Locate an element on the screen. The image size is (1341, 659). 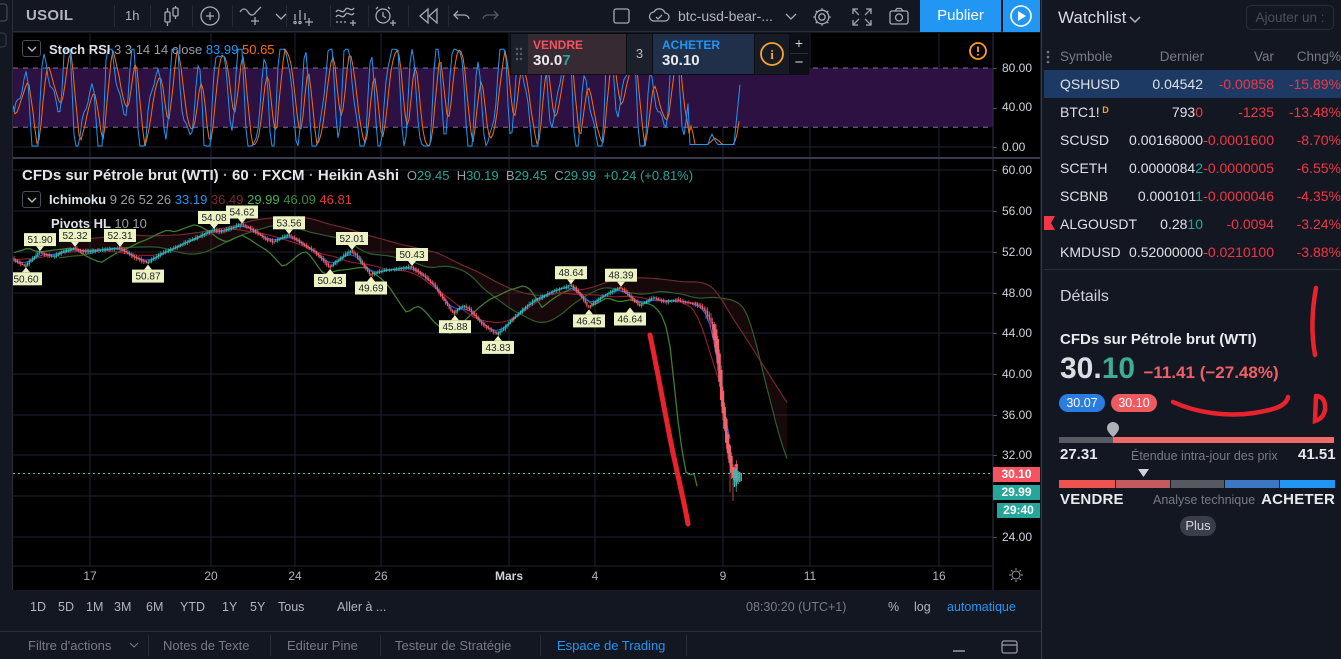
svg-text: 50.60 is located at coordinates (25, 279).